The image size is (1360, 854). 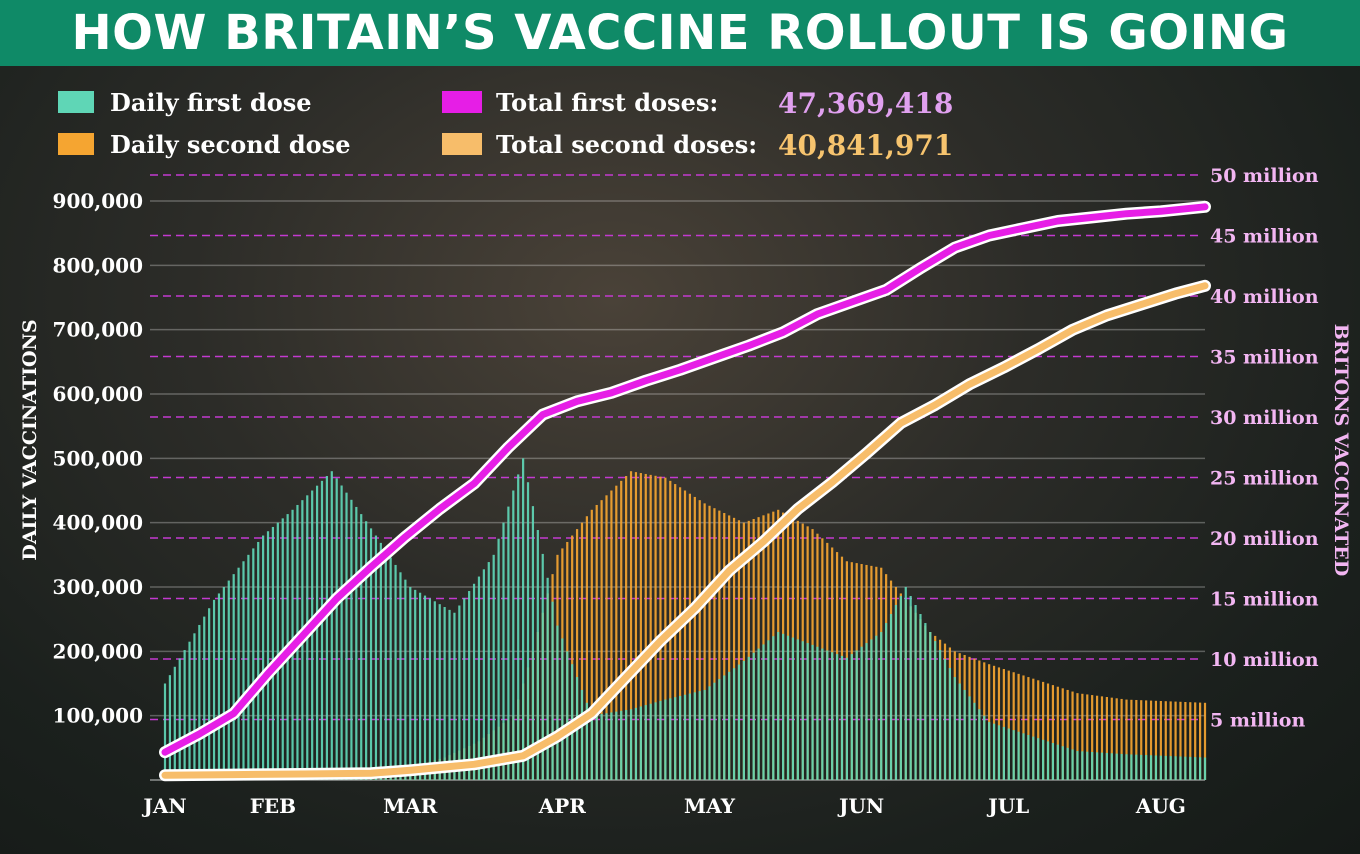 I want to click on x-tick-label: MAY, so click(x=710, y=806).